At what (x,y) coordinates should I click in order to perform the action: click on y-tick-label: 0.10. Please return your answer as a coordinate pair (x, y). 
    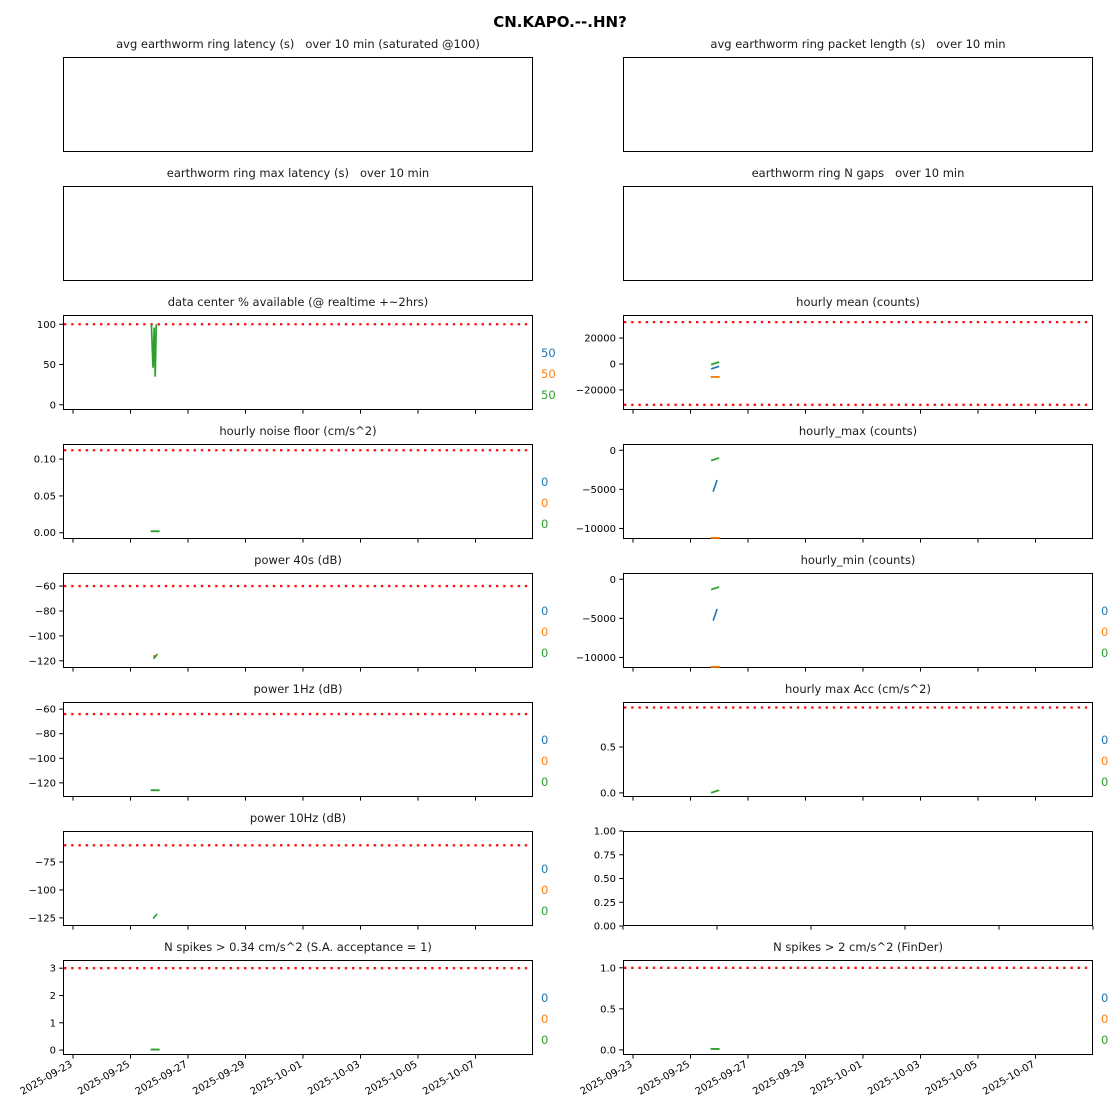
    Looking at the image, I should click on (45, 460).